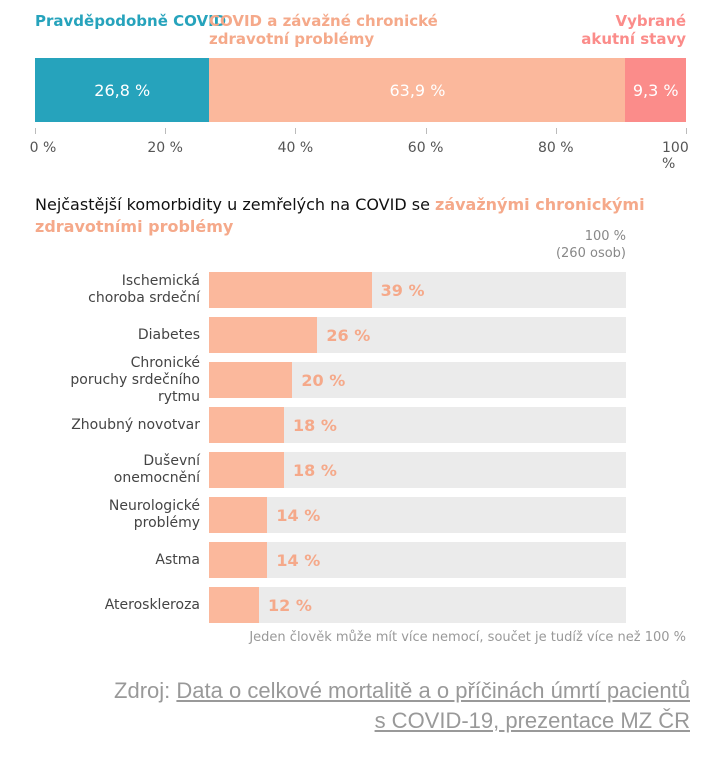 The width and height of the screenshot is (704, 760). Describe the element at coordinates (655, 90) in the screenshot. I see `stack-segment: 9,3 %` at that location.